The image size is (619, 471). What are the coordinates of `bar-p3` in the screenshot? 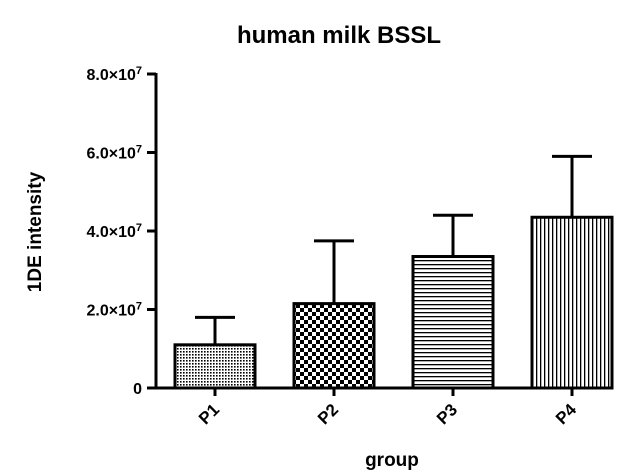 It's located at (453, 322).